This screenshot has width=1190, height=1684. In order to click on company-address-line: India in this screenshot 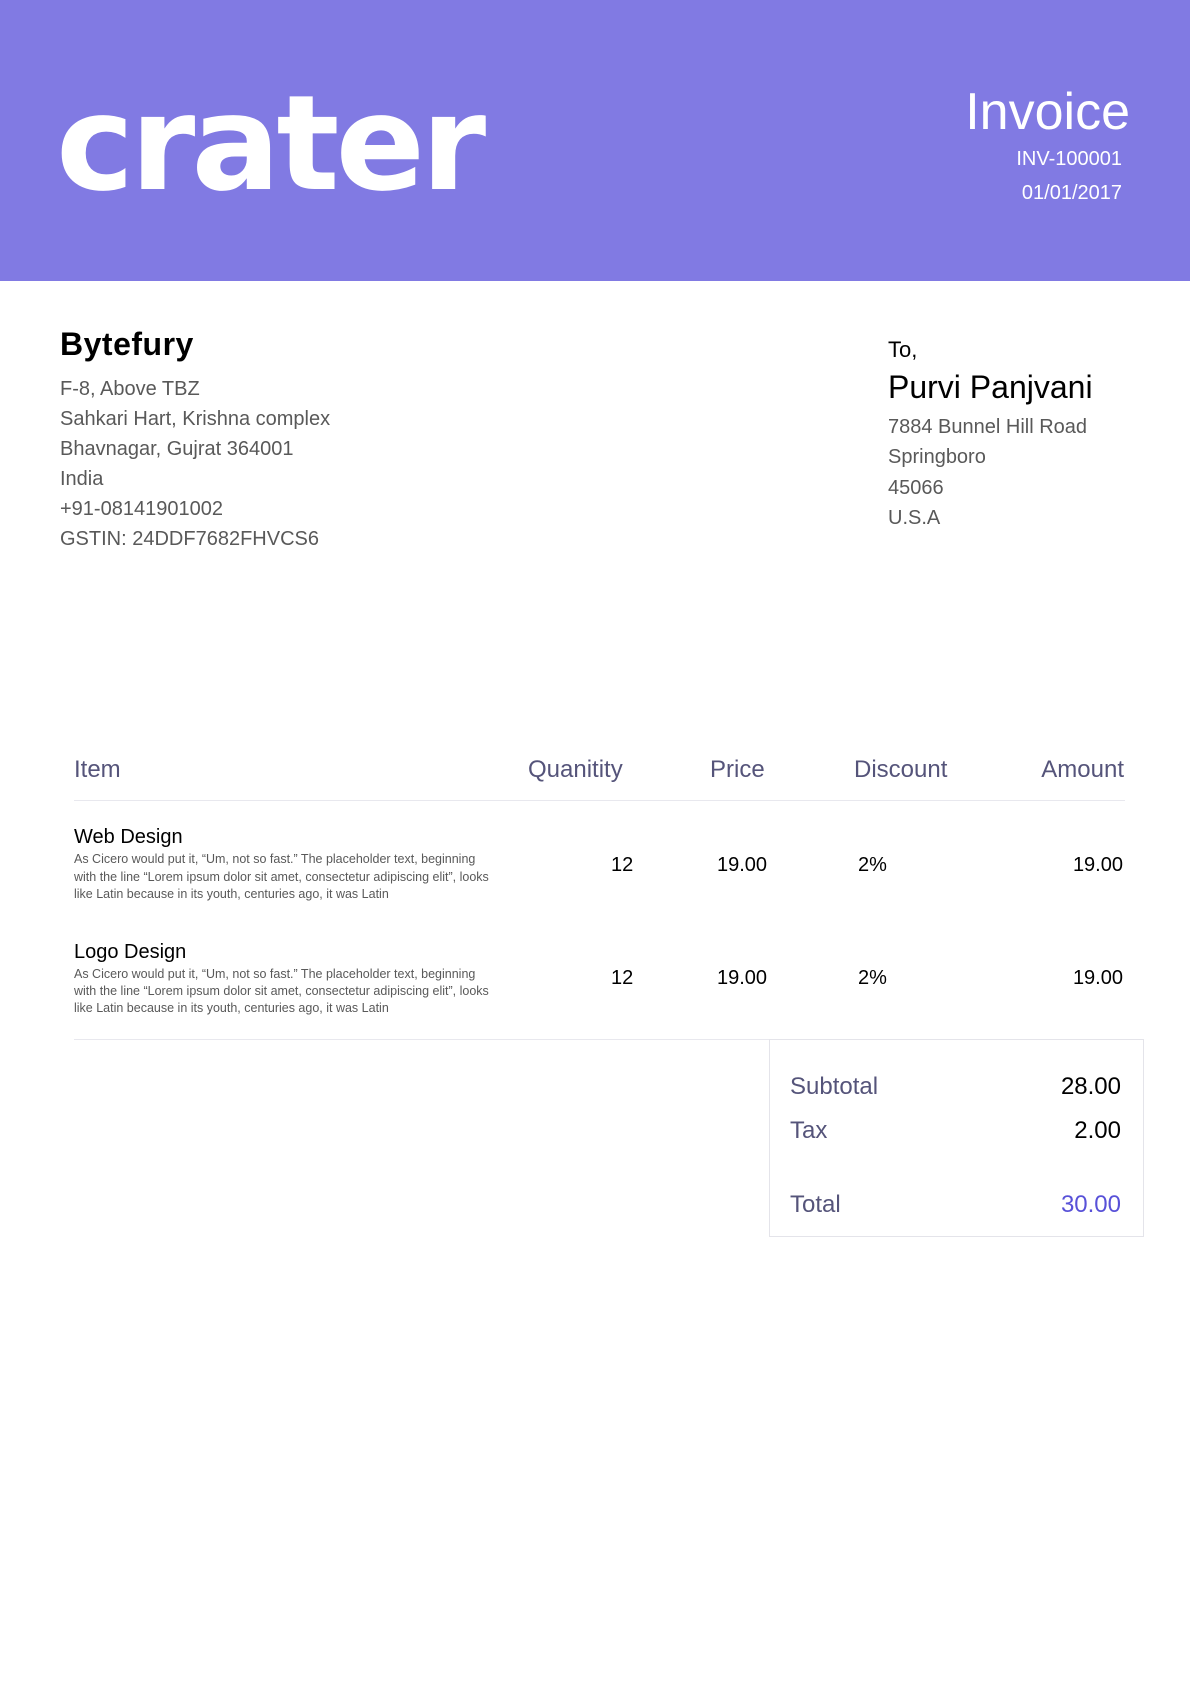, I will do `click(82, 479)`.